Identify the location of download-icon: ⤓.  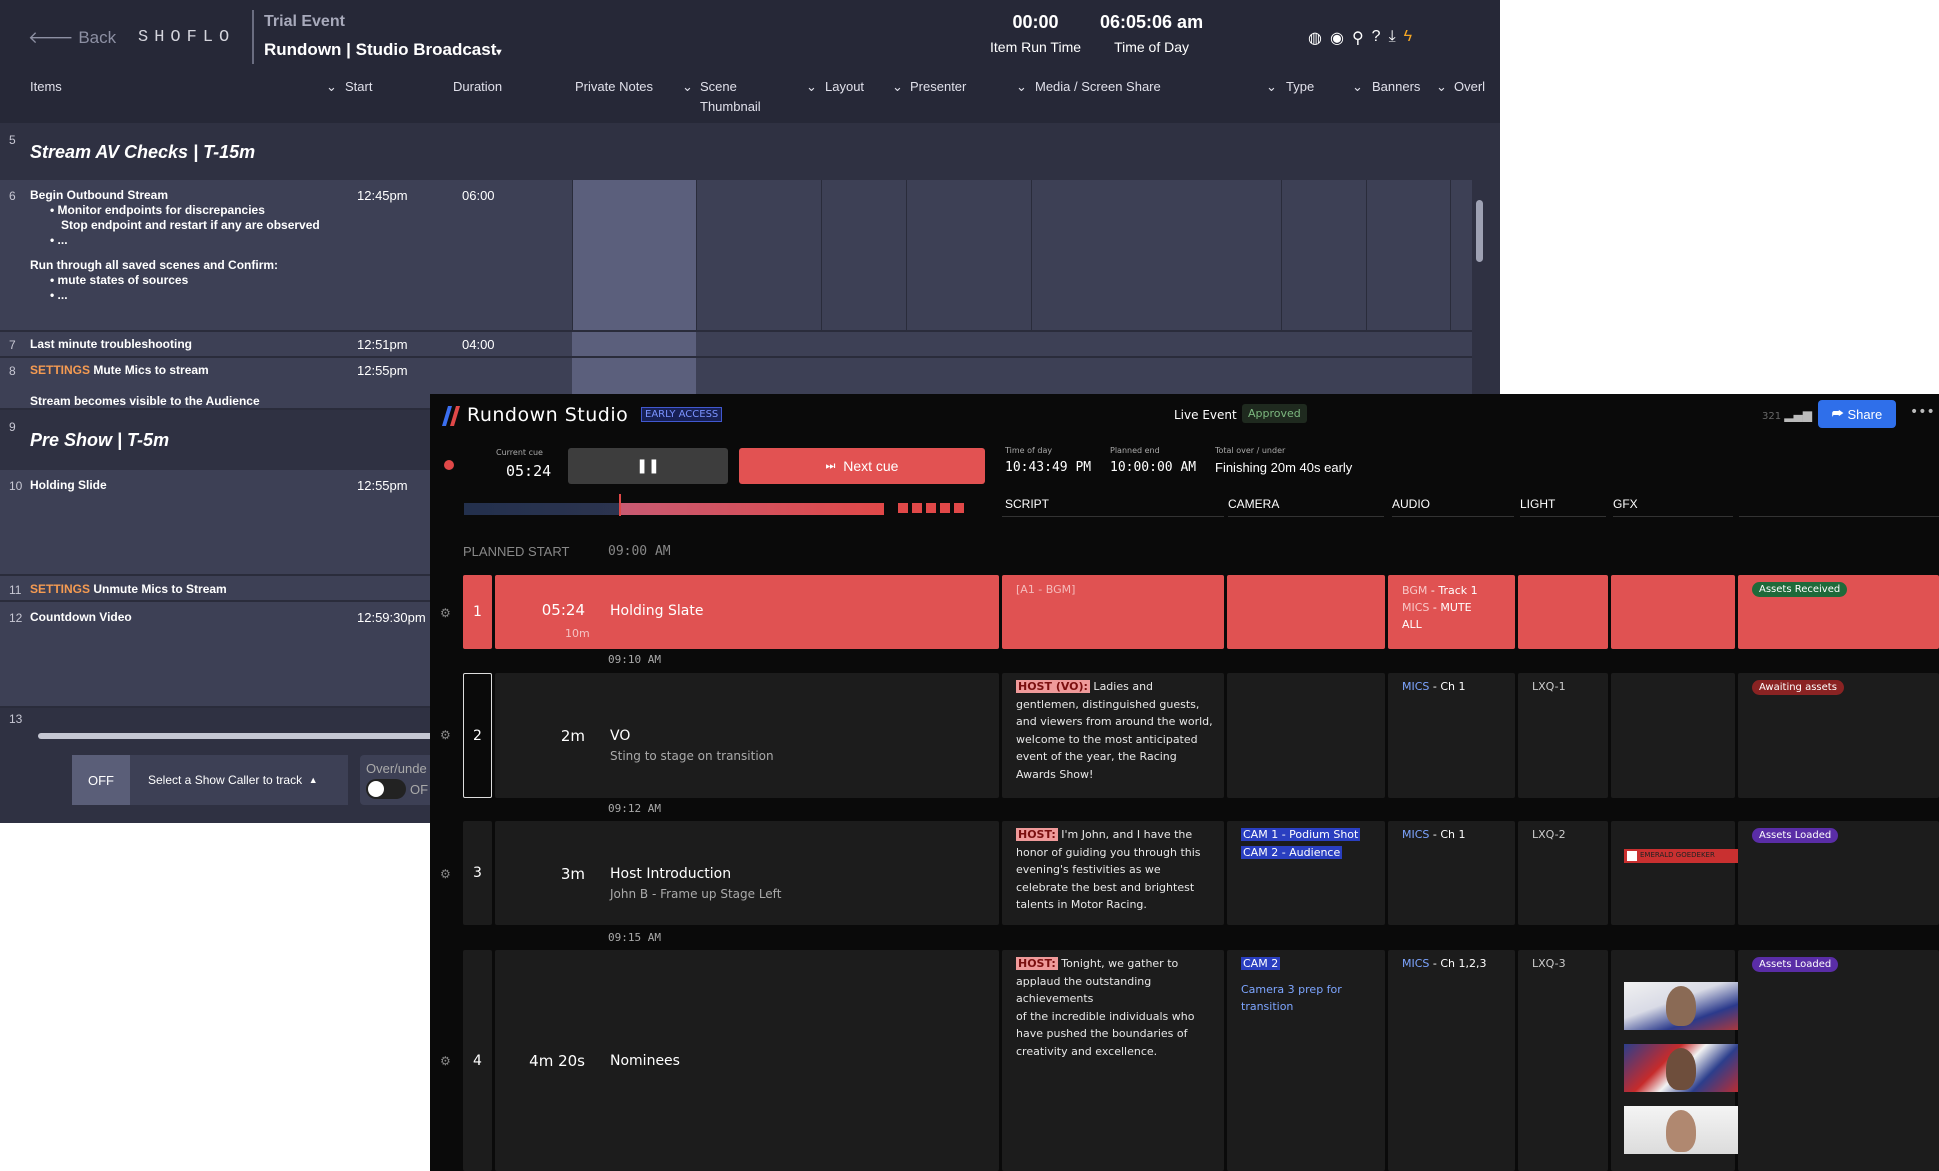
(1392, 36).